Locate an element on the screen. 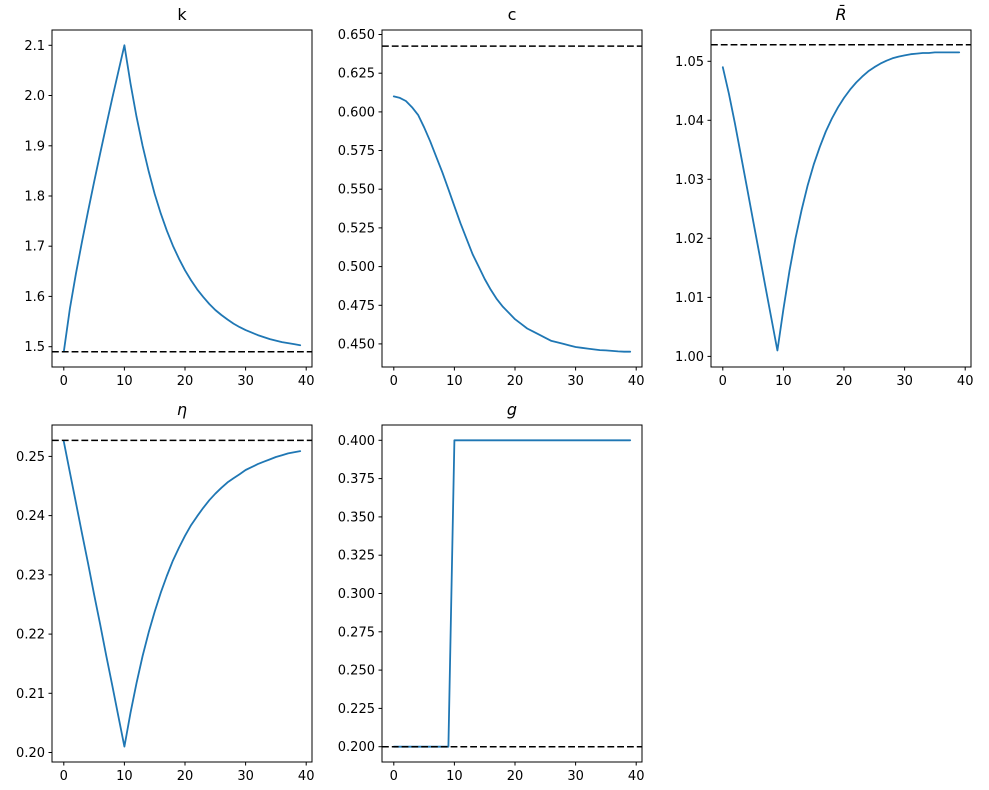 This screenshot has width=989, height=790. y-tick-label: 1.00 is located at coordinates (689, 357).